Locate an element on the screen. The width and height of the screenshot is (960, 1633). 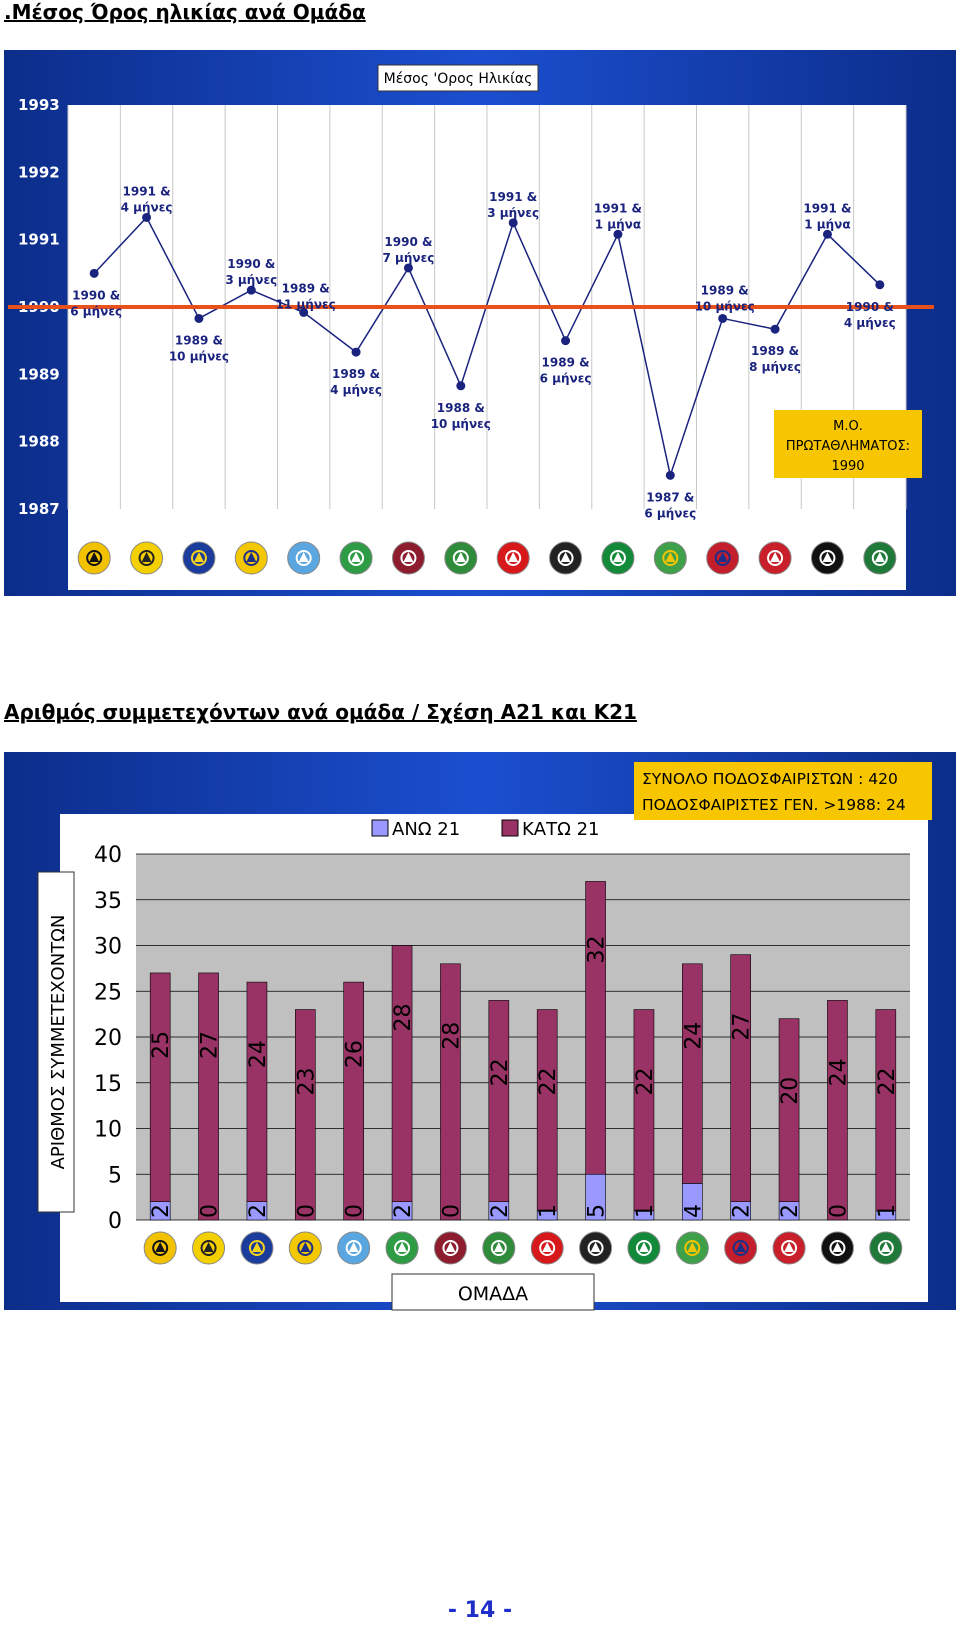
age-point-label-line: 8 μήνες is located at coordinates (775, 367).